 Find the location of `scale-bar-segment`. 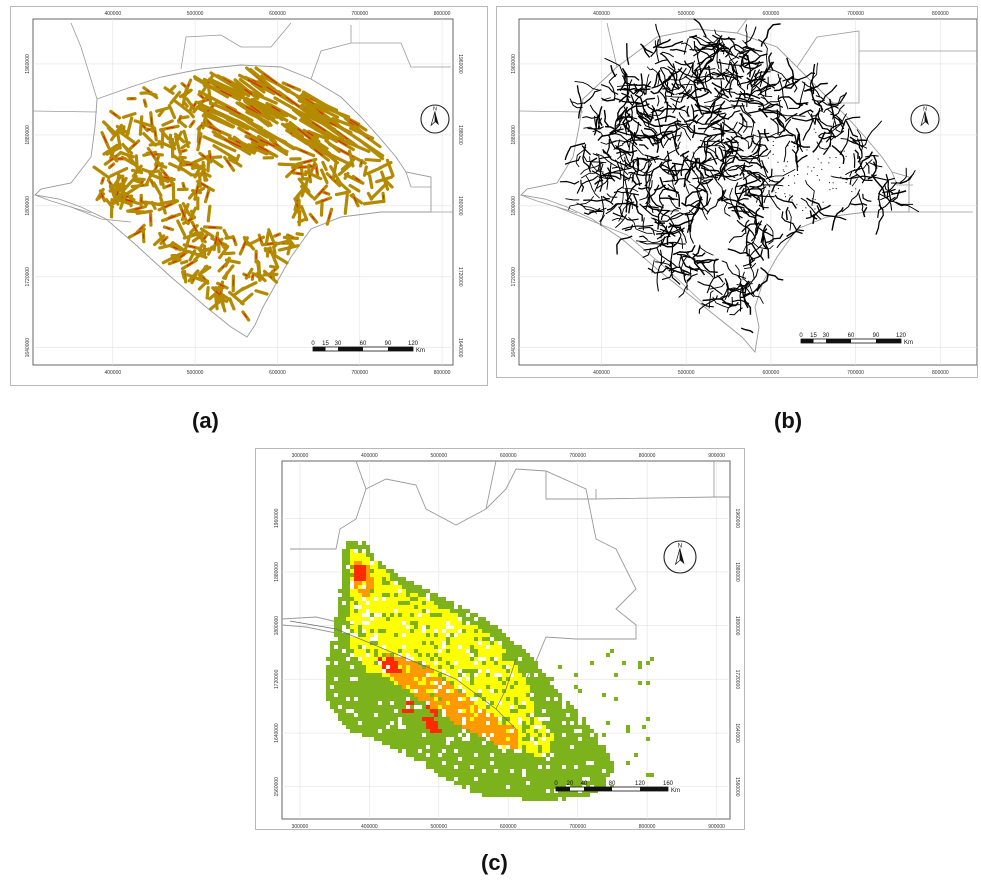

scale-bar-segment is located at coordinates (598, 789).